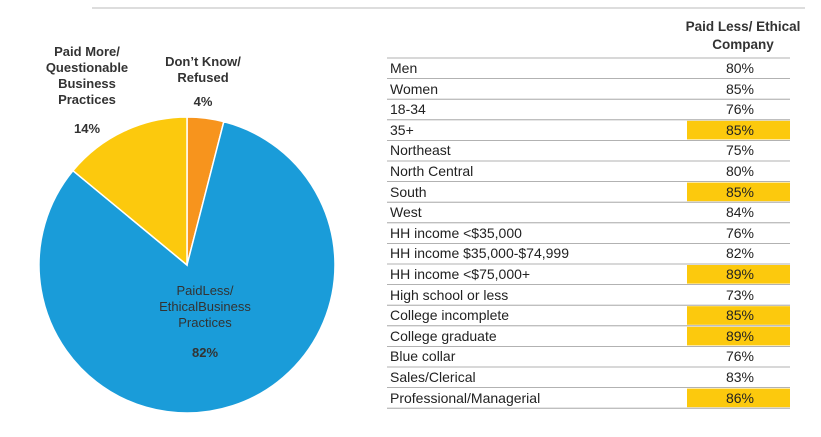 Image resolution: width=821 pixels, height=437 pixels. What do you see at coordinates (450, 315) in the screenshot?
I see `row-label: College incomplete` at bounding box center [450, 315].